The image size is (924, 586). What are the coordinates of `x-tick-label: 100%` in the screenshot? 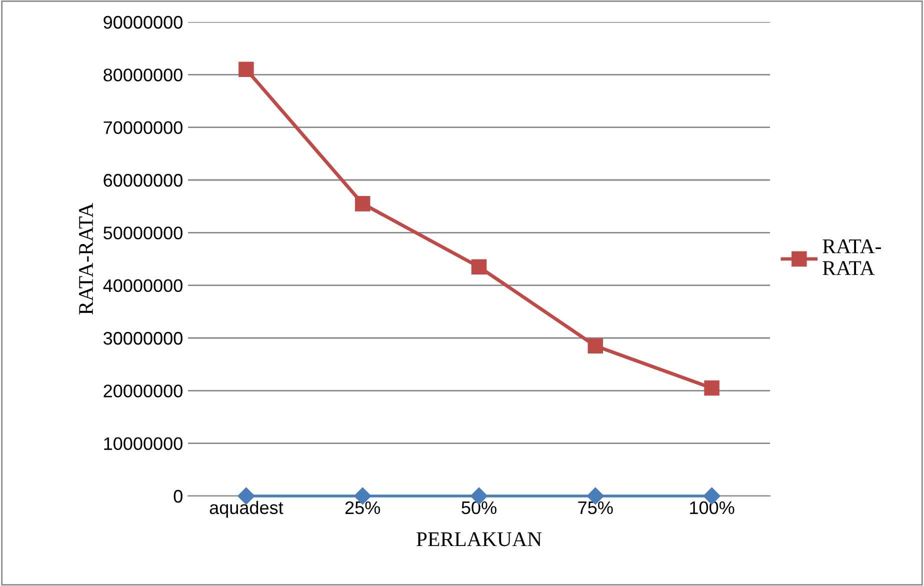 It's located at (712, 507).